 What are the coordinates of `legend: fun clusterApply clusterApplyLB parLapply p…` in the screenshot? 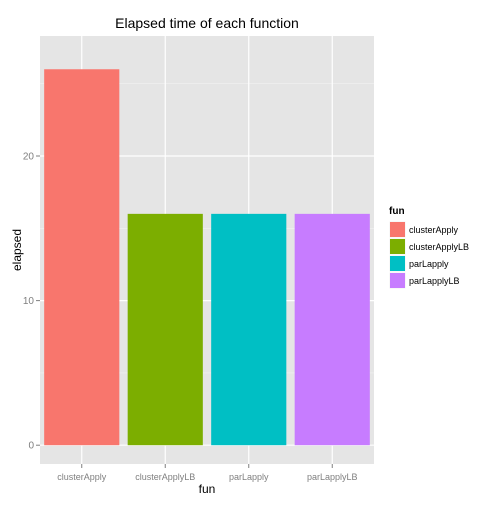 It's located at (428, 248).